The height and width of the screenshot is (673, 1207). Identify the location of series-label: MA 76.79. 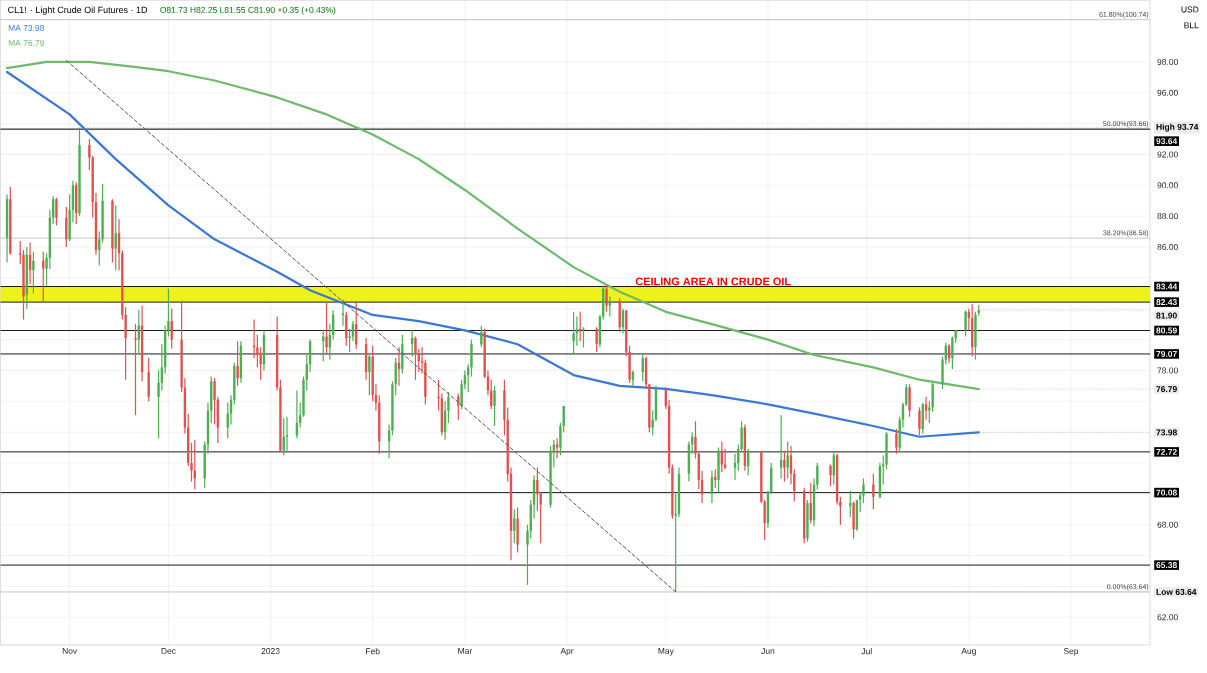
(26, 42).